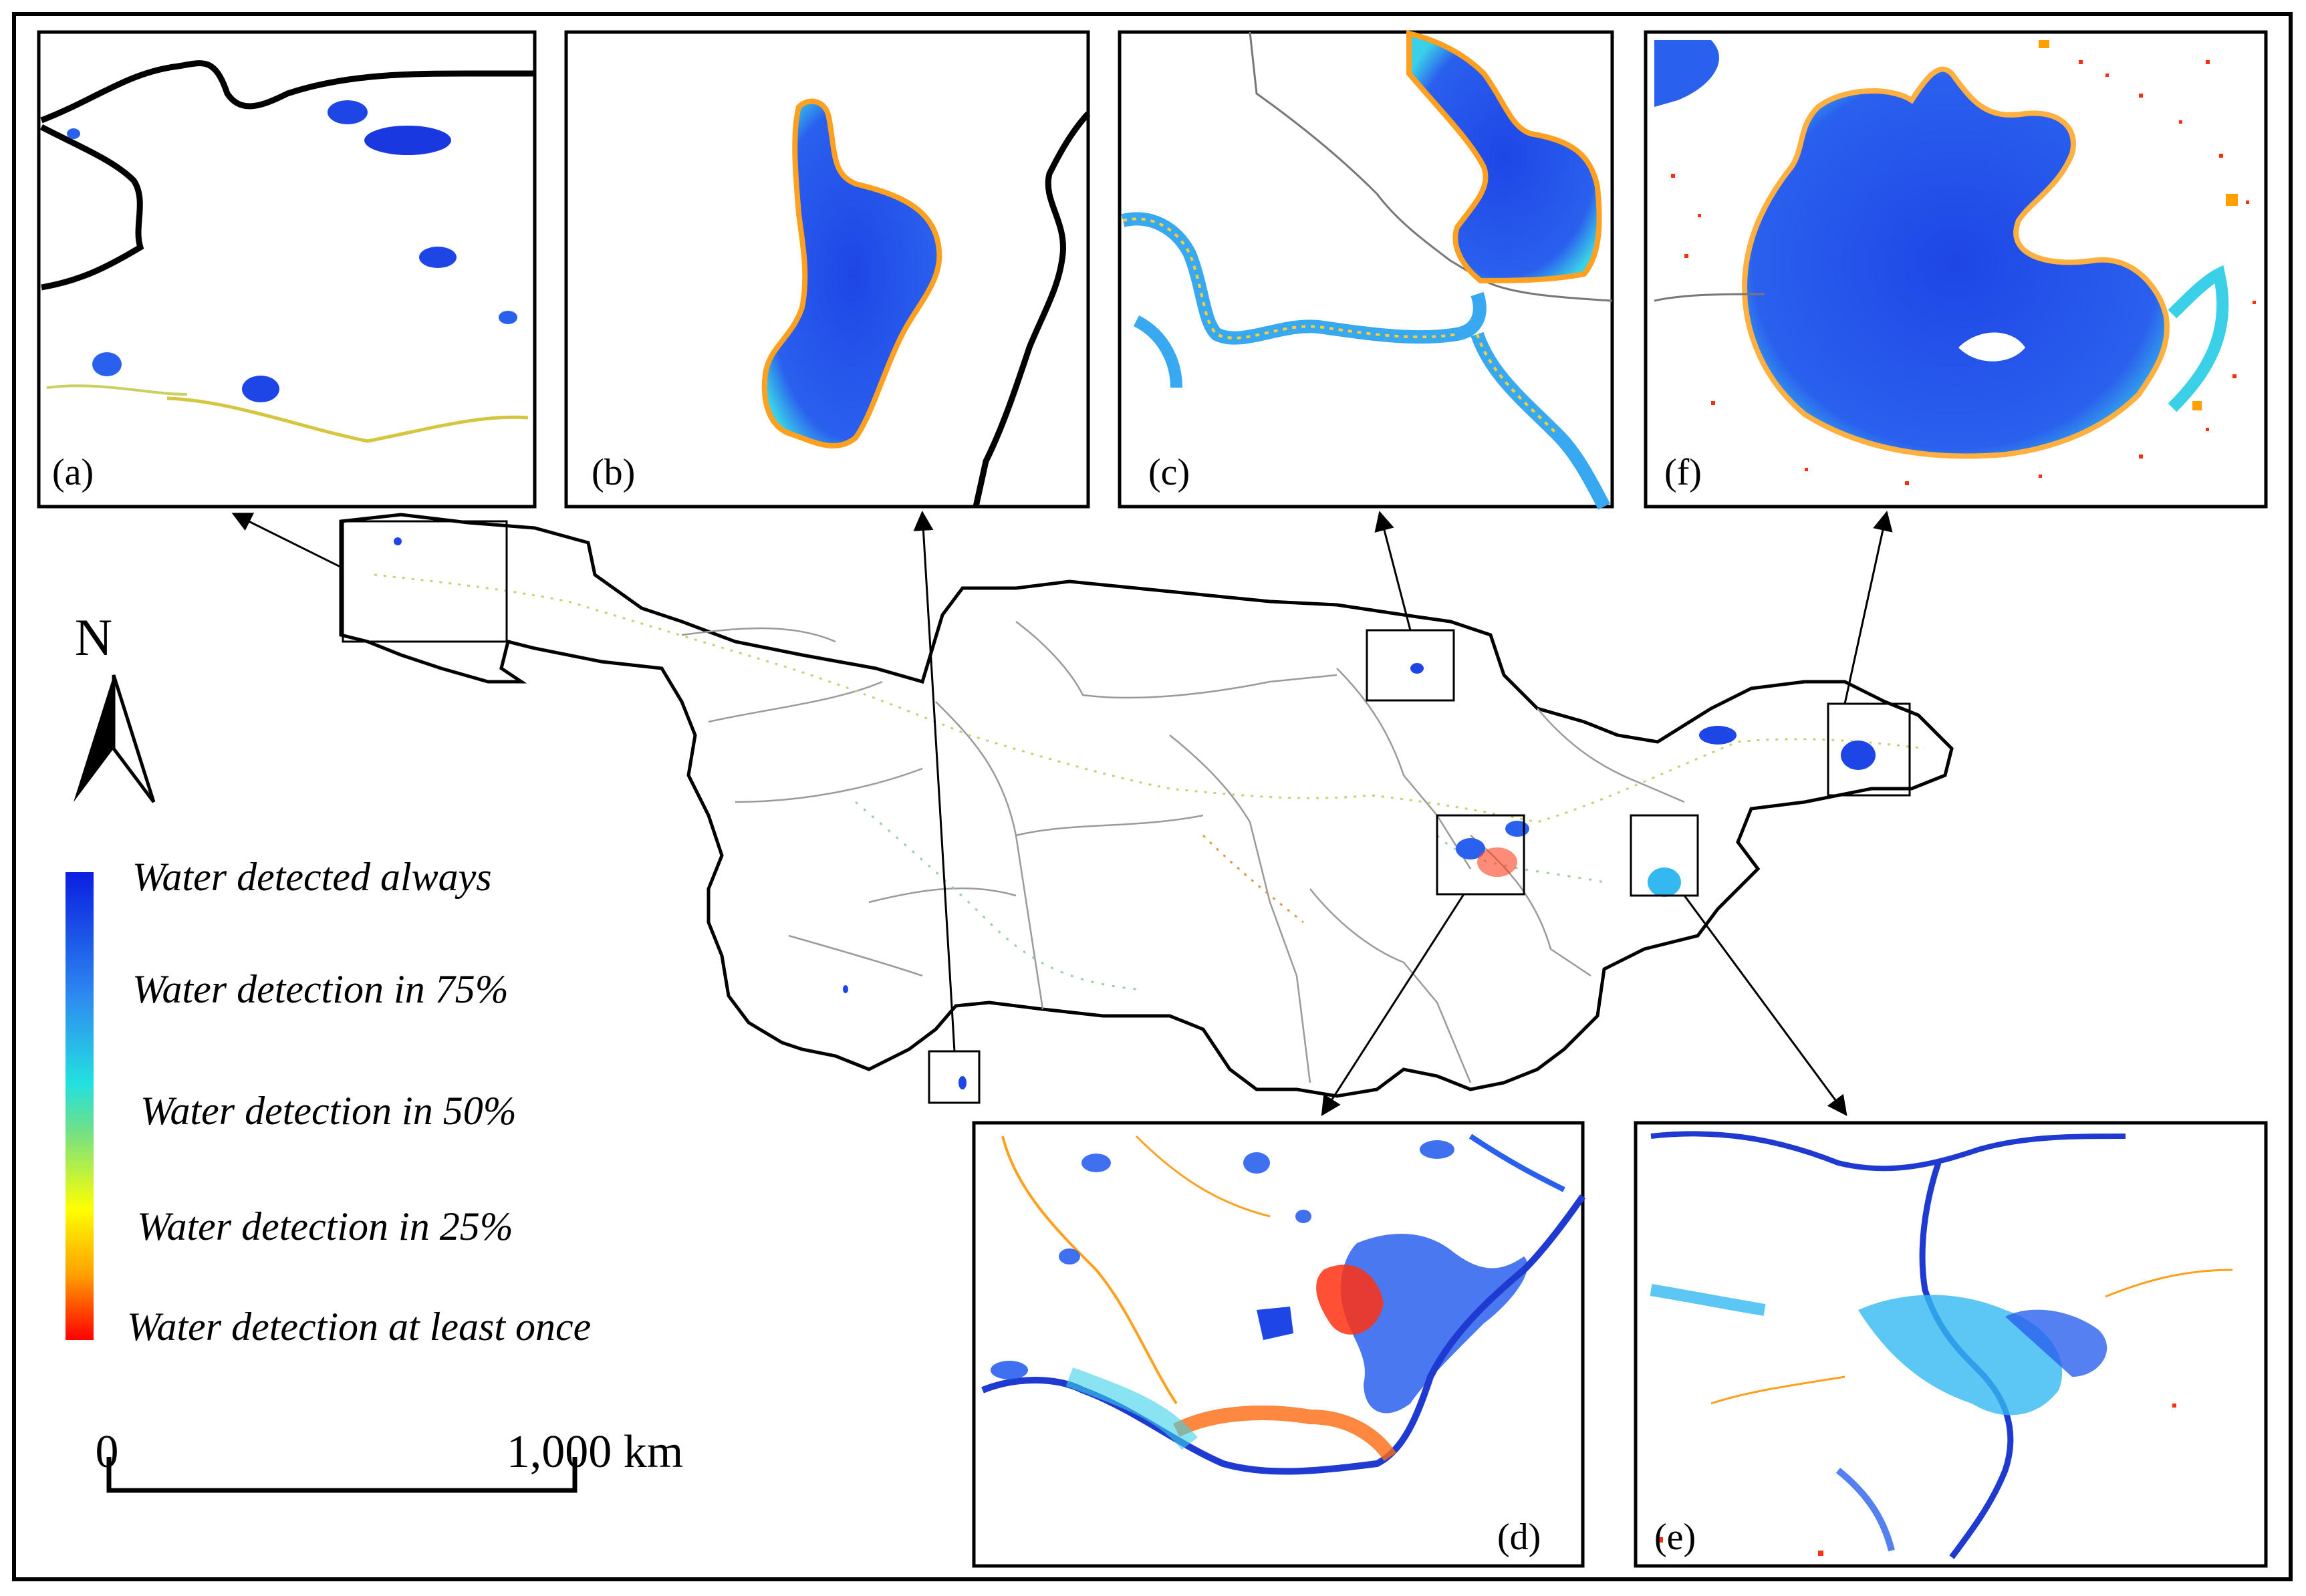 The height and width of the screenshot is (1596, 2306). What do you see at coordinates (1683, 473) in the screenshot?
I see `panel-label-f: (f)` at bounding box center [1683, 473].